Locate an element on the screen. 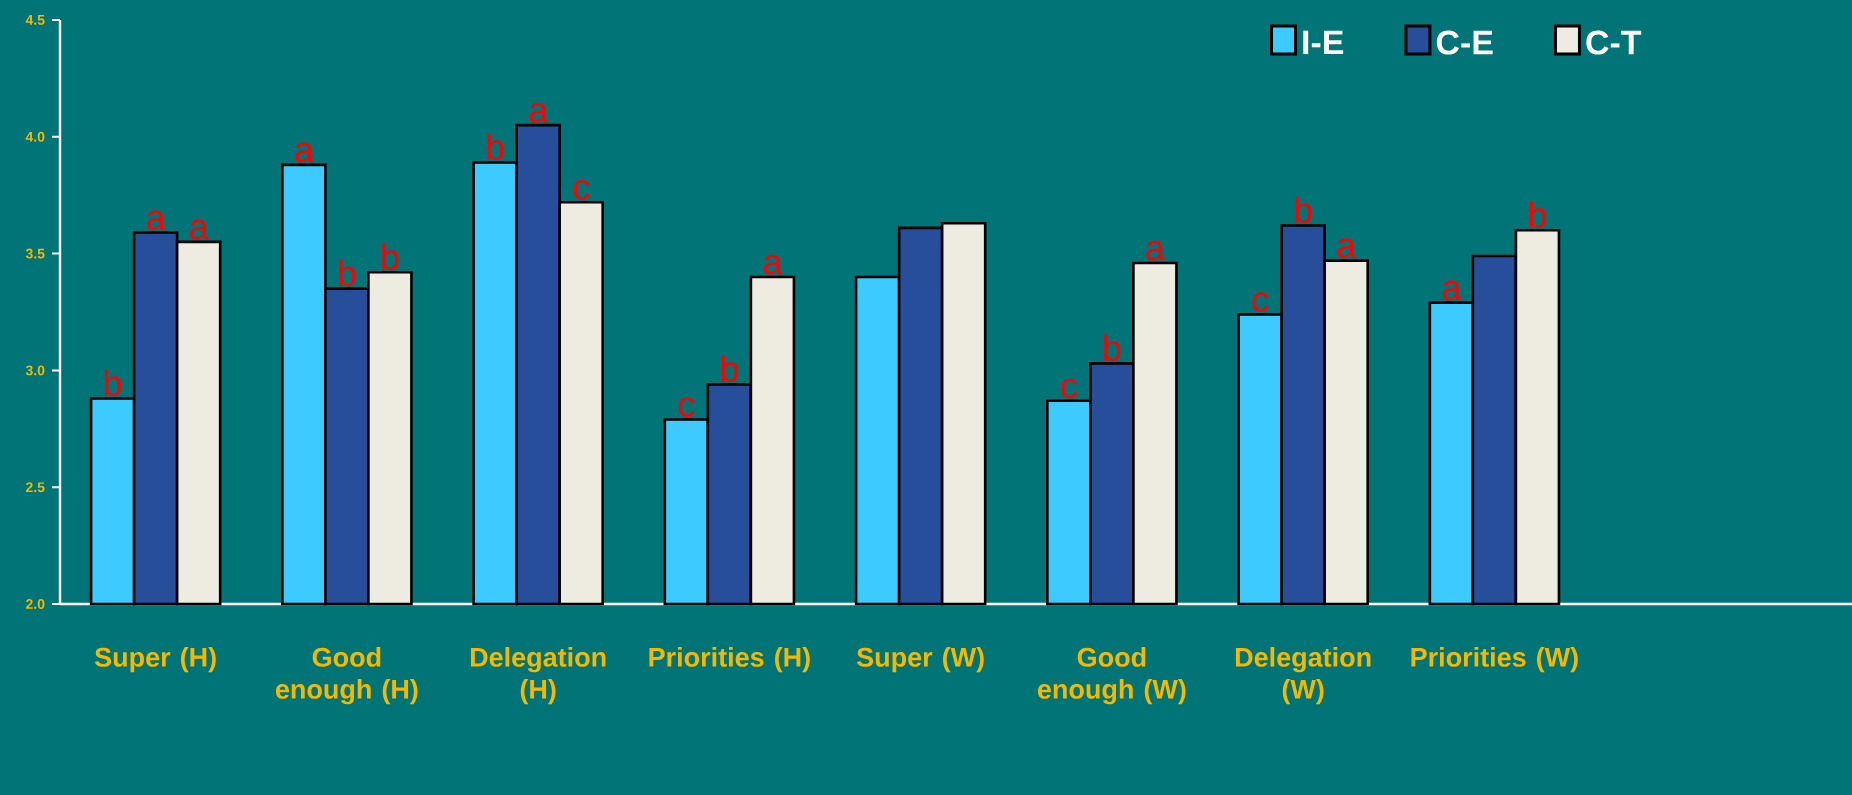 This screenshot has width=1852, height=795. y-tick-label: 3.0 is located at coordinates (35, 370).